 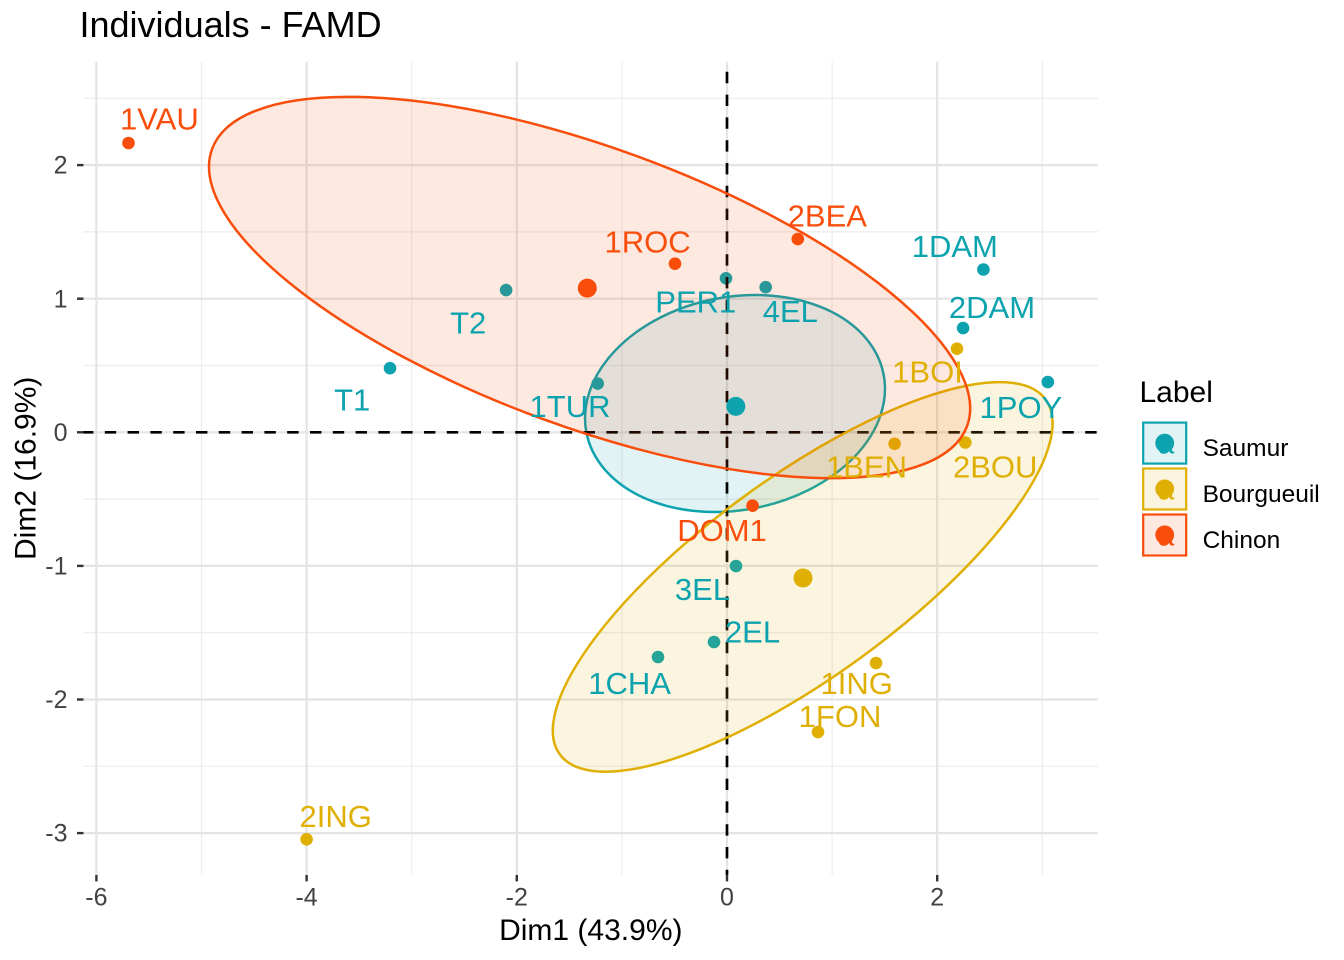 What do you see at coordinates (1261, 494) in the screenshot?
I see `svg-text: Bourgueuil` at bounding box center [1261, 494].